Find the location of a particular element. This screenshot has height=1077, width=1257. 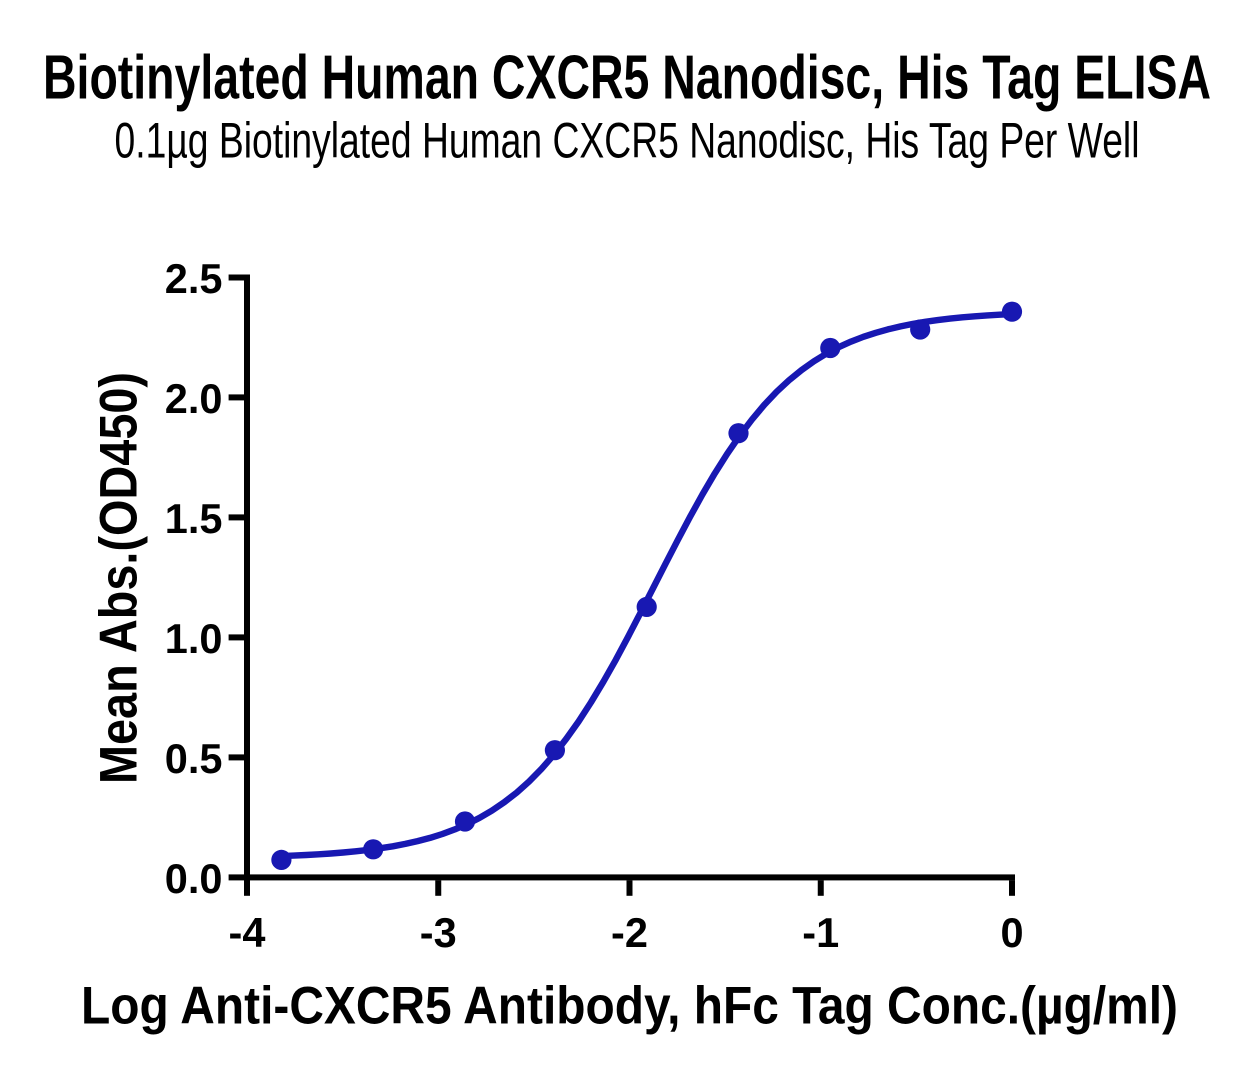

svg-text: 2.0 is located at coordinates (194, 398).